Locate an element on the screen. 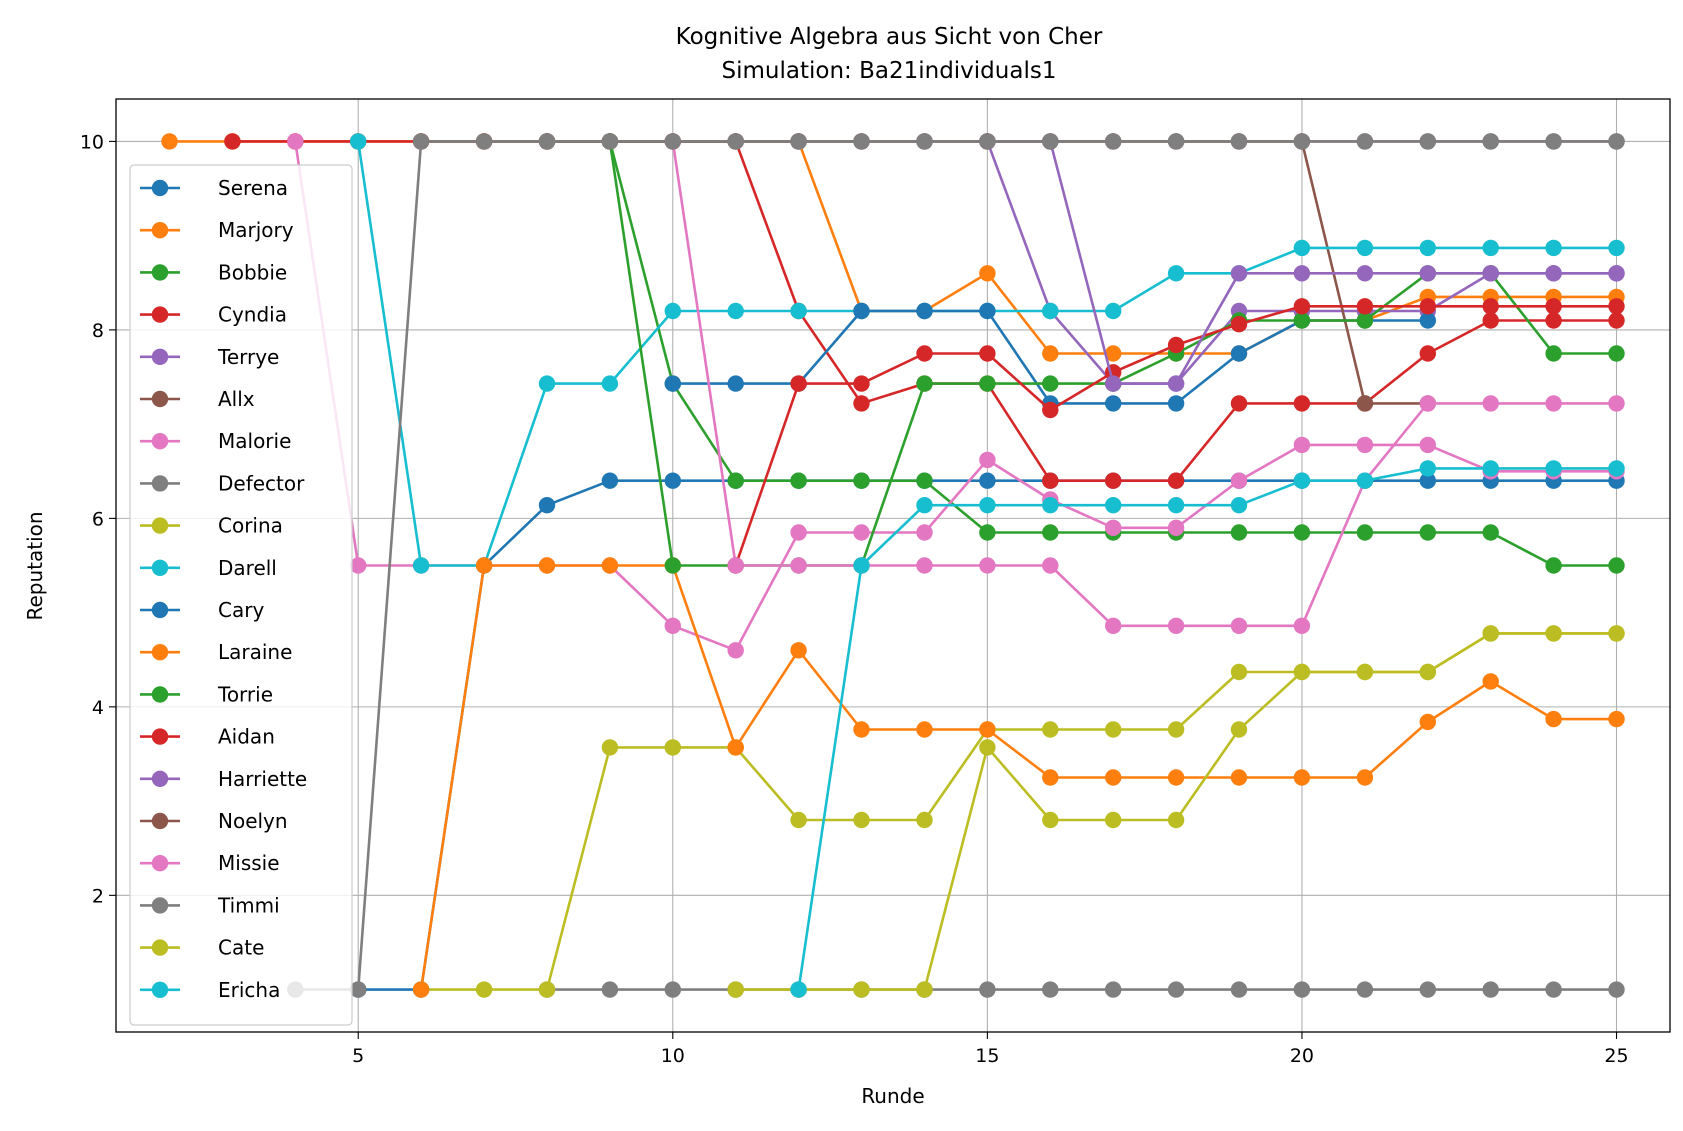 This screenshot has height=1131, width=1683. x-tick-label: 20 is located at coordinates (1302, 1056).